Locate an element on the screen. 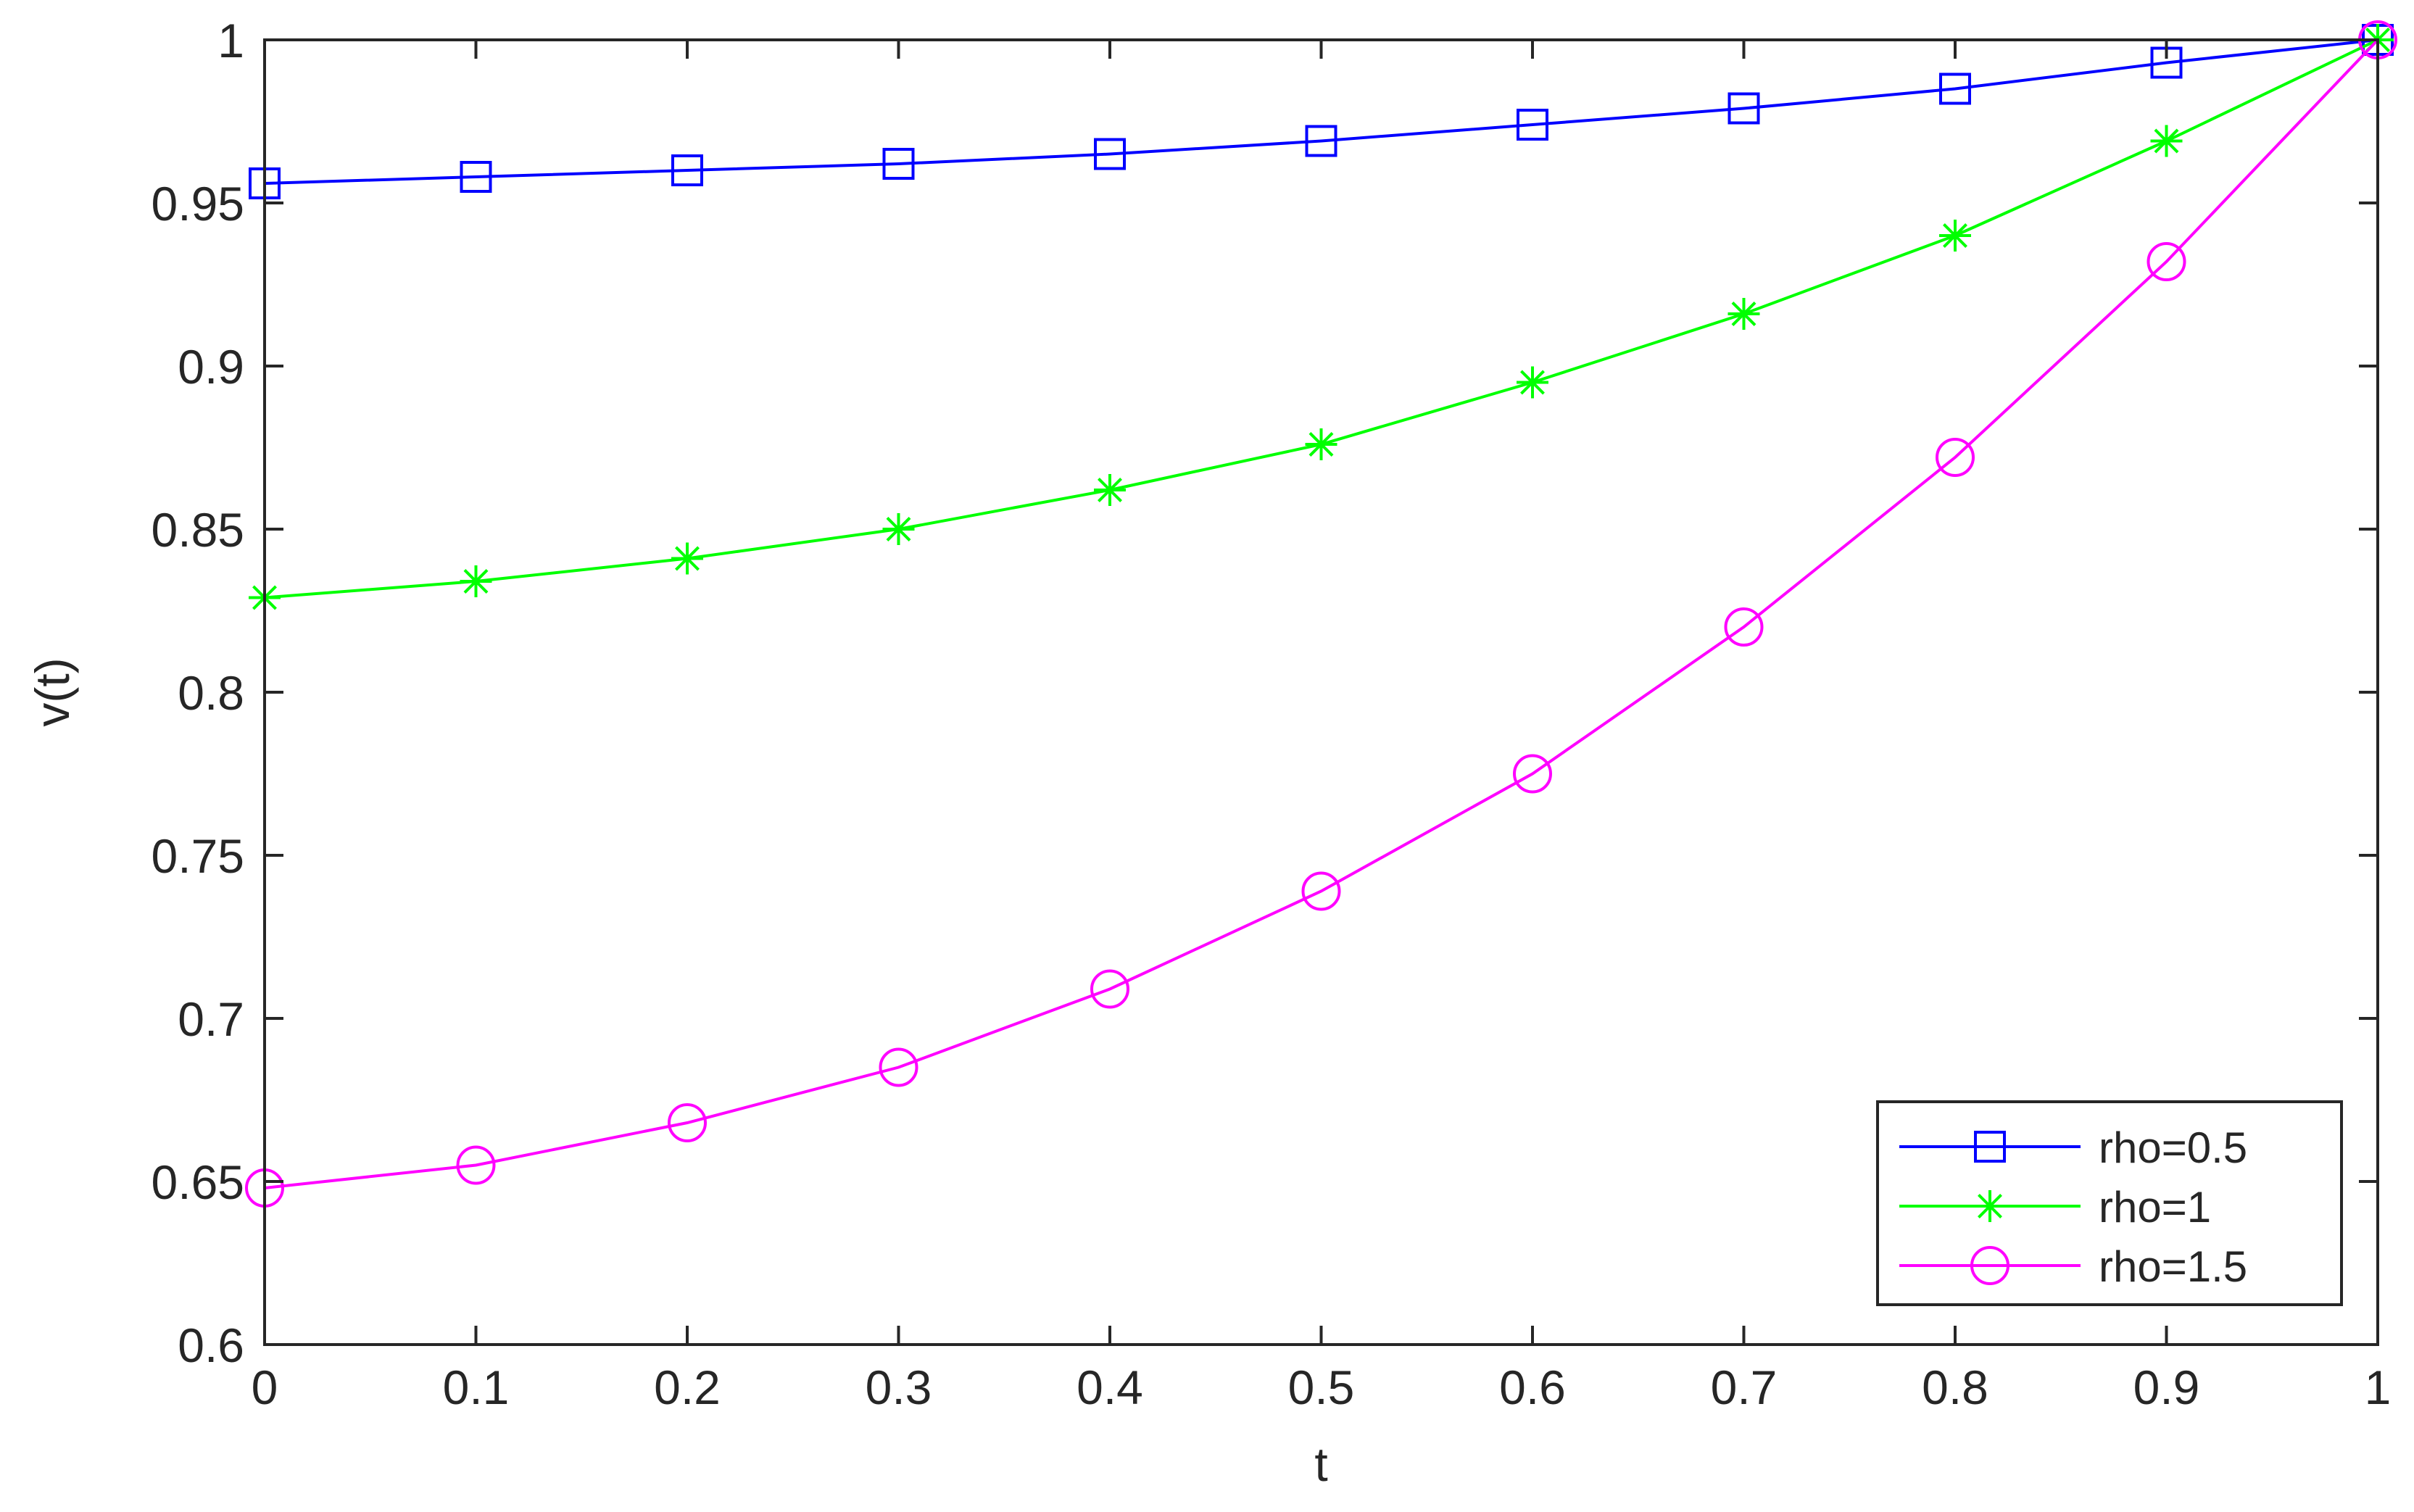 Image resolution: width=2414 pixels, height=1512 pixels. x-tick-label: 0.6 is located at coordinates (1532, 1387).